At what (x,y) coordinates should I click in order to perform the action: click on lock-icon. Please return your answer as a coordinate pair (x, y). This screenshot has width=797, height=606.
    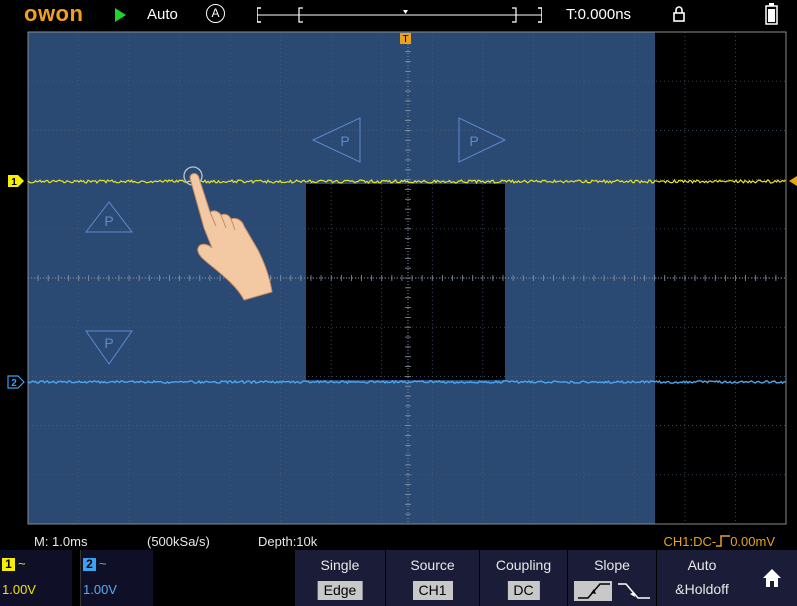
    Looking at the image, I should click on (679, 14).